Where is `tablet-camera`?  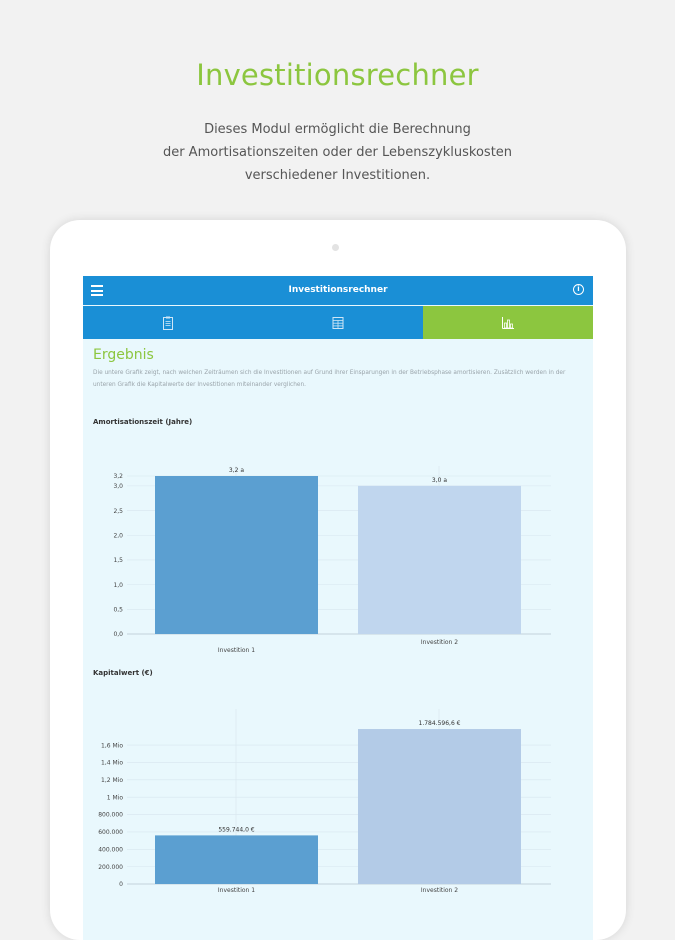 tablet-camera is located at coordinates (335, 247).